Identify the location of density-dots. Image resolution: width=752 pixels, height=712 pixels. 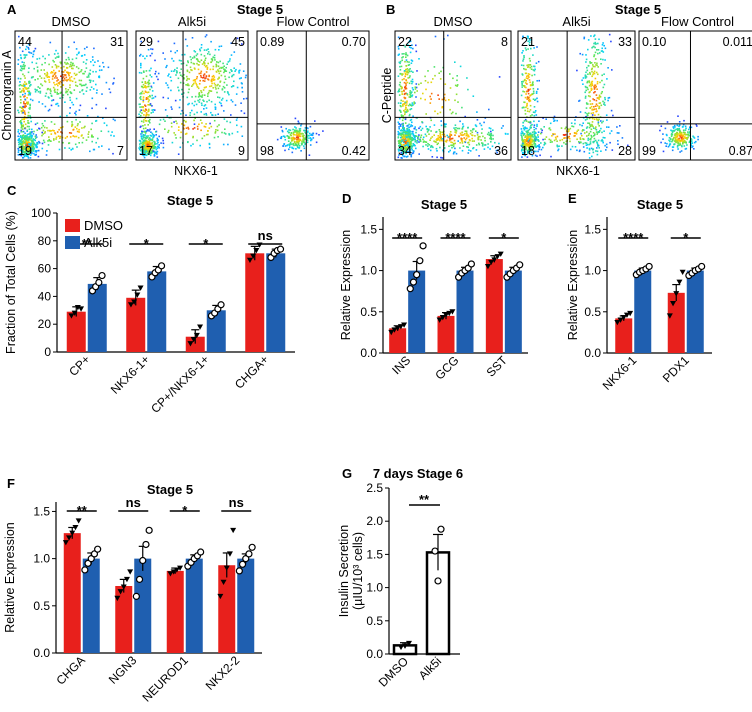
(300, 136).